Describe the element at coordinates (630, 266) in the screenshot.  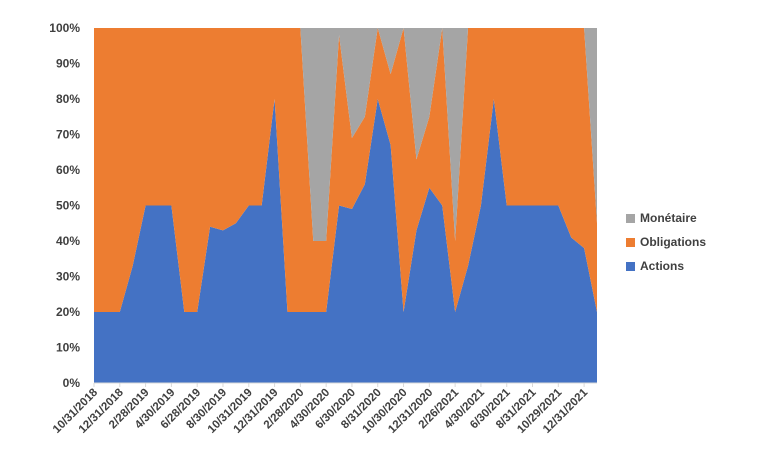
I see `legend-swatch-actions` at that location.